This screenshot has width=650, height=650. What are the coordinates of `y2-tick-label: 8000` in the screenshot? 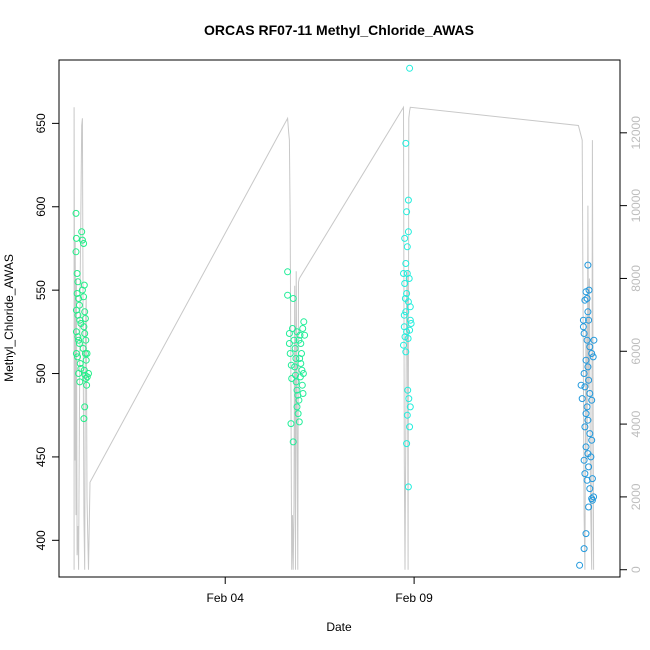 It's located at (636, 278).